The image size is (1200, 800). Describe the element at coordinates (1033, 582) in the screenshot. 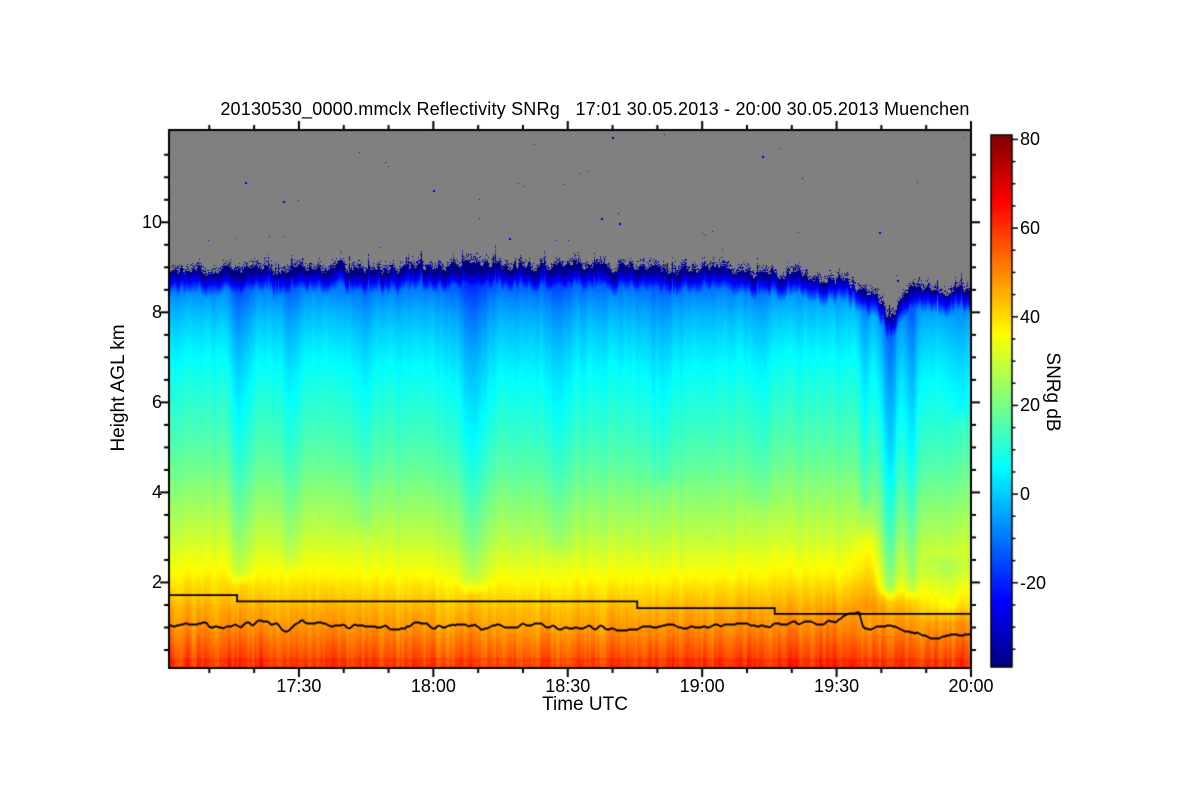

I see `colorbar-tick-label: -20` at that location.